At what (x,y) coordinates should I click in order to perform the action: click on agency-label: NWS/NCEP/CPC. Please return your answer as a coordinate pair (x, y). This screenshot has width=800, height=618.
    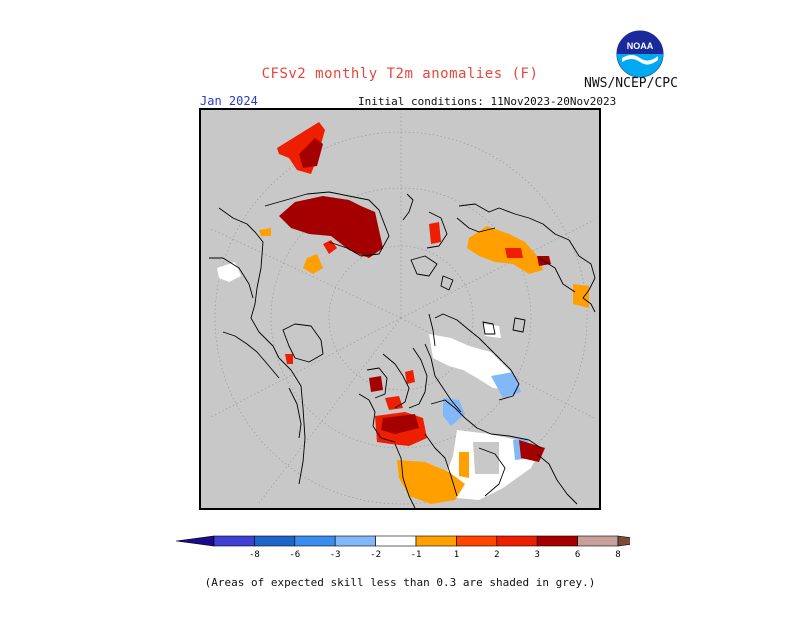
    Looking at the image, I should click on (631, 83).